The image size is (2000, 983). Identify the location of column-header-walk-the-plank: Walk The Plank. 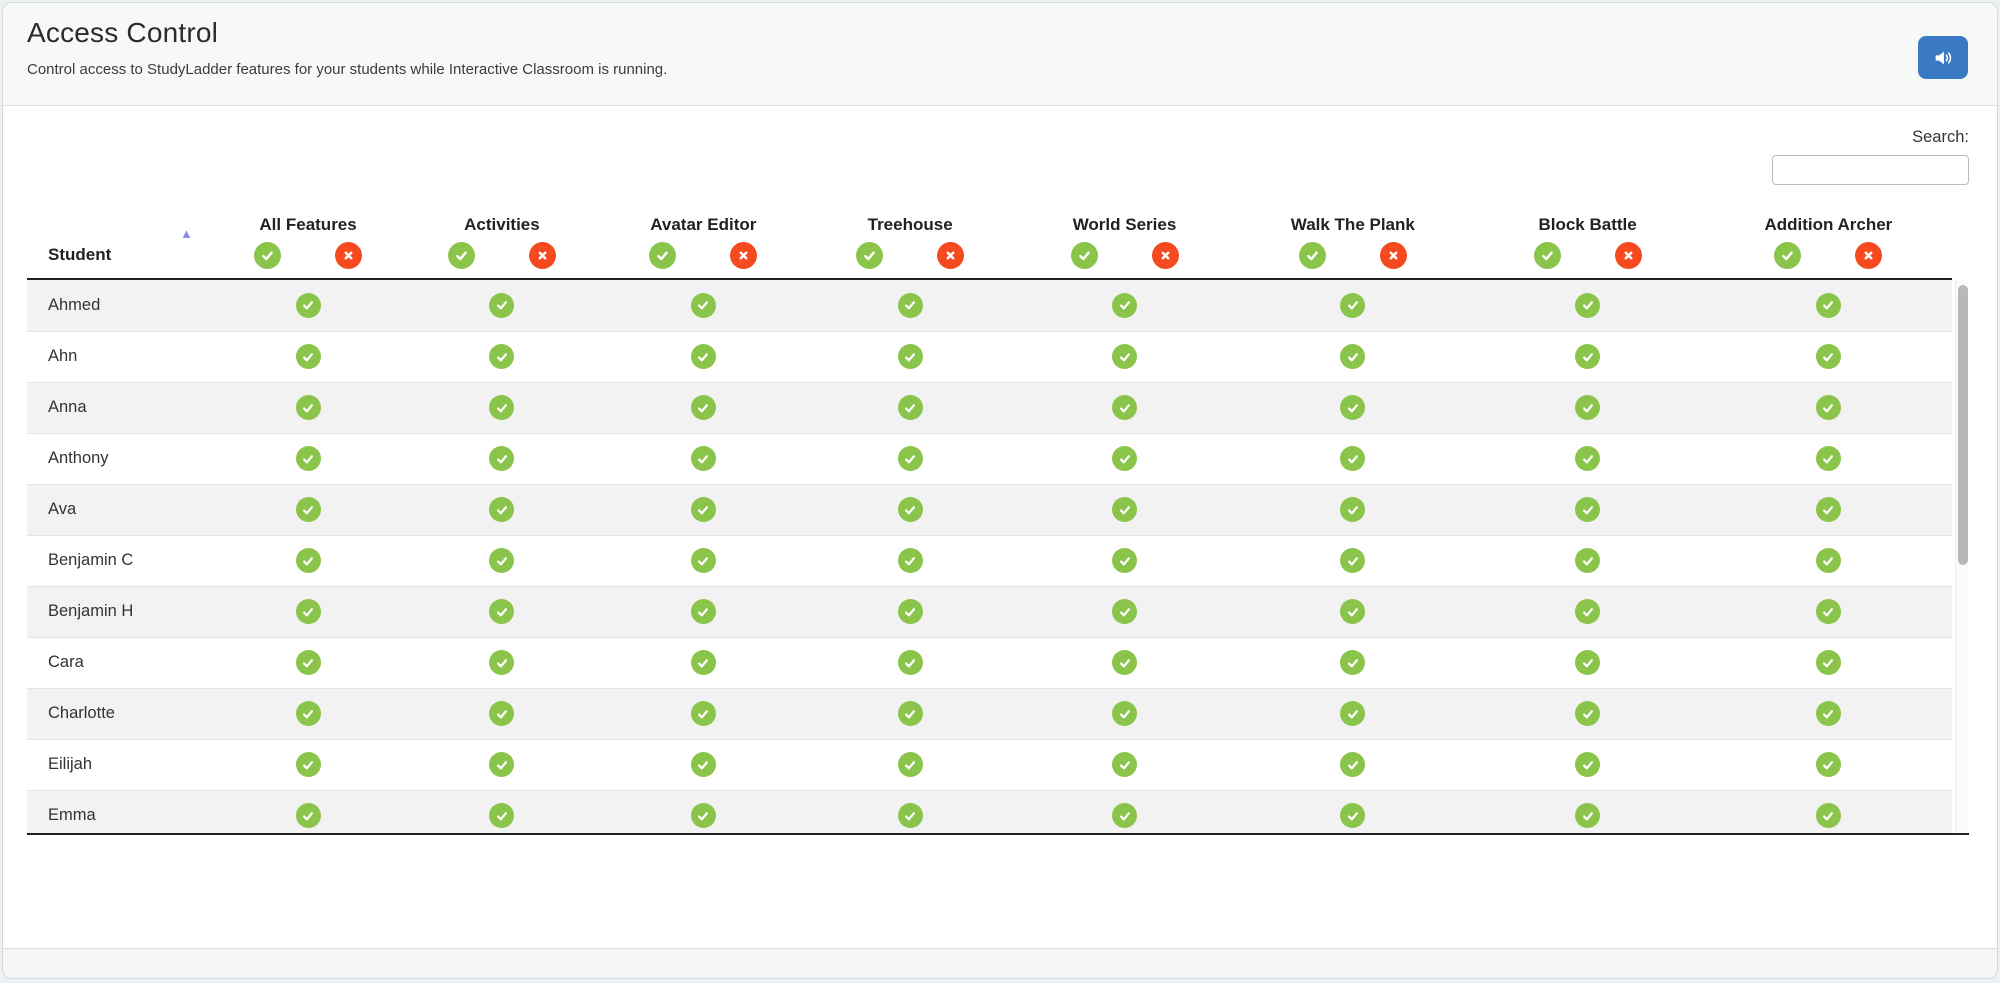
(1352, 247).